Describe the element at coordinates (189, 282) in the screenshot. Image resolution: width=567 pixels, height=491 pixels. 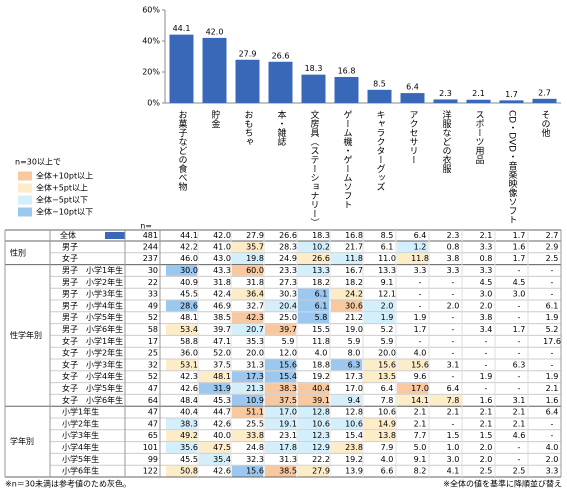
I see `table-cell: 40.9` at that location.